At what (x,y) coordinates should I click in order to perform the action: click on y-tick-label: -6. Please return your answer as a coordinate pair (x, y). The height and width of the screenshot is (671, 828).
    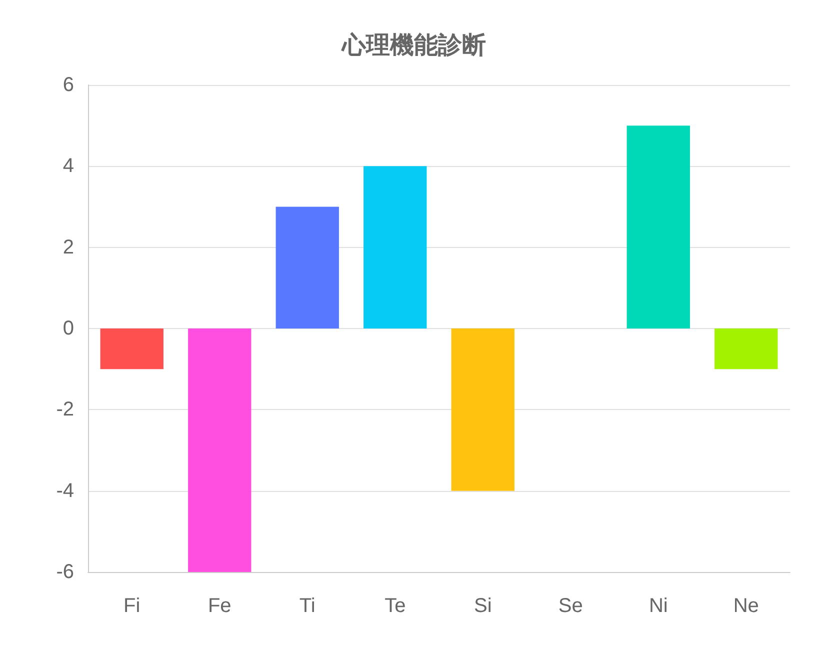
    Looking at the image, I should click on (65, 572).